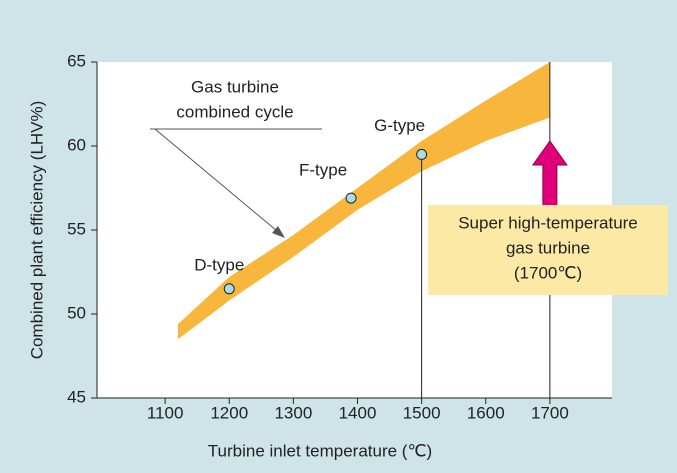 This screenshot has width=677, height=473. Describe the element at coordinates (548, 272) in the screenshot. I see `box-text: (1700℃)` at that location.